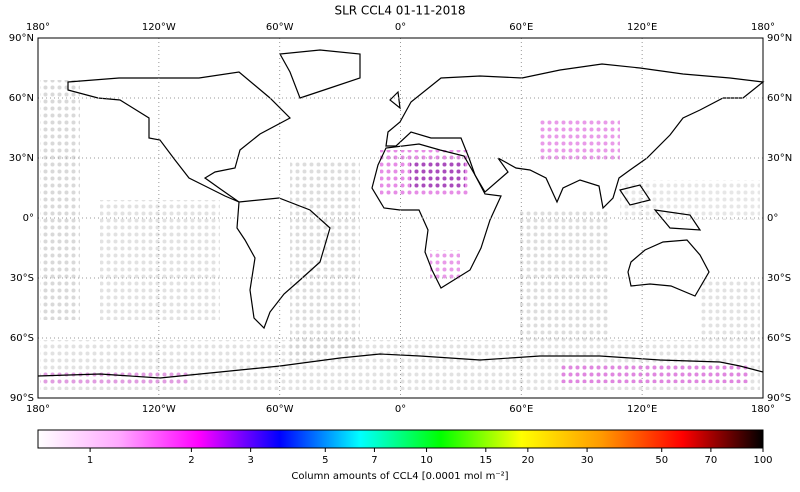 The height and width of the screenshot is (492, 800). Describe the element at coordinates (587, 460) in the screenshot. I see `colorbar-tick-label: 30` at that location.